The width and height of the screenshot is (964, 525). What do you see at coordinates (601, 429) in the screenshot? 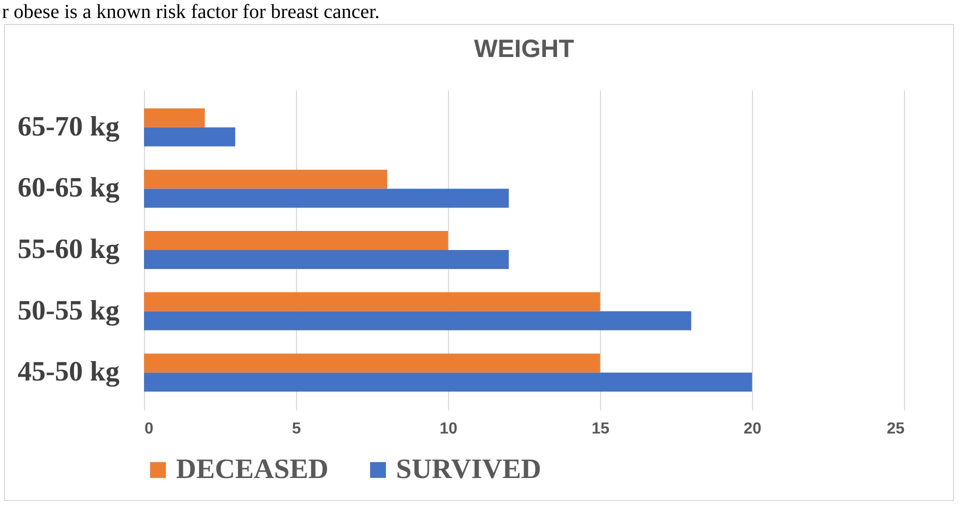
I see `x-tick-label: 15` at bounding box center [601, 429].